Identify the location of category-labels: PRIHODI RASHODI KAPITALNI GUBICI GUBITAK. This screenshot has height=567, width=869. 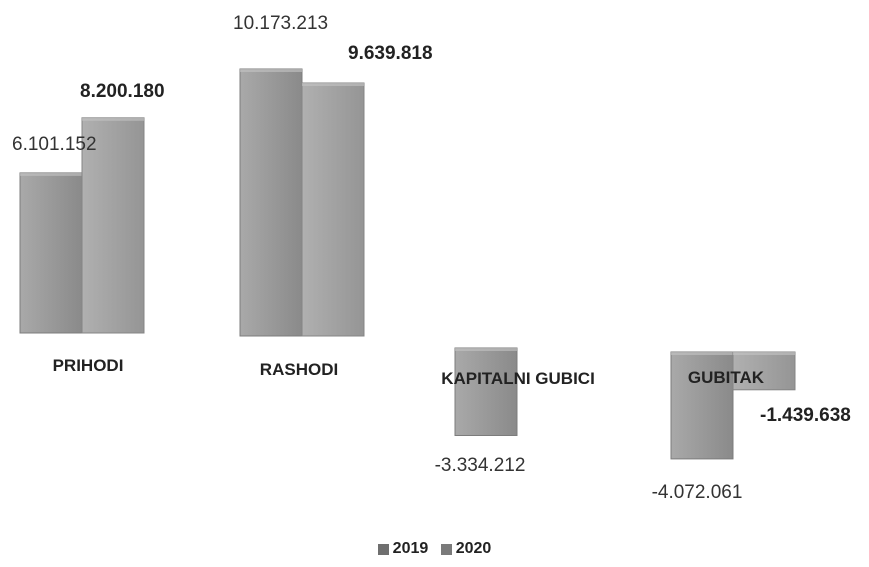
(409, 372).